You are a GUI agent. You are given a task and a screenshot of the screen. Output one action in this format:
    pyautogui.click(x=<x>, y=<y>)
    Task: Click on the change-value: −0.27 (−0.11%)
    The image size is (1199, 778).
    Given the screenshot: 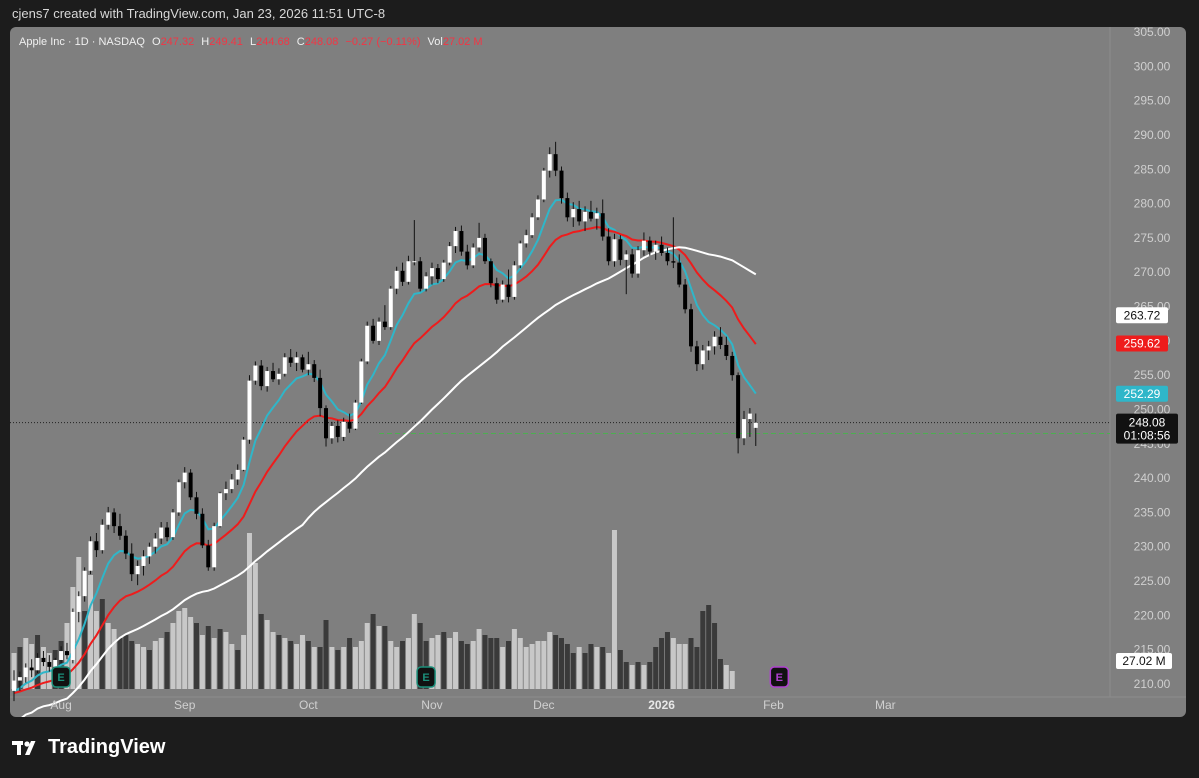 What is the action you would take?
    pyautogui.click(x=383, y=42)
    